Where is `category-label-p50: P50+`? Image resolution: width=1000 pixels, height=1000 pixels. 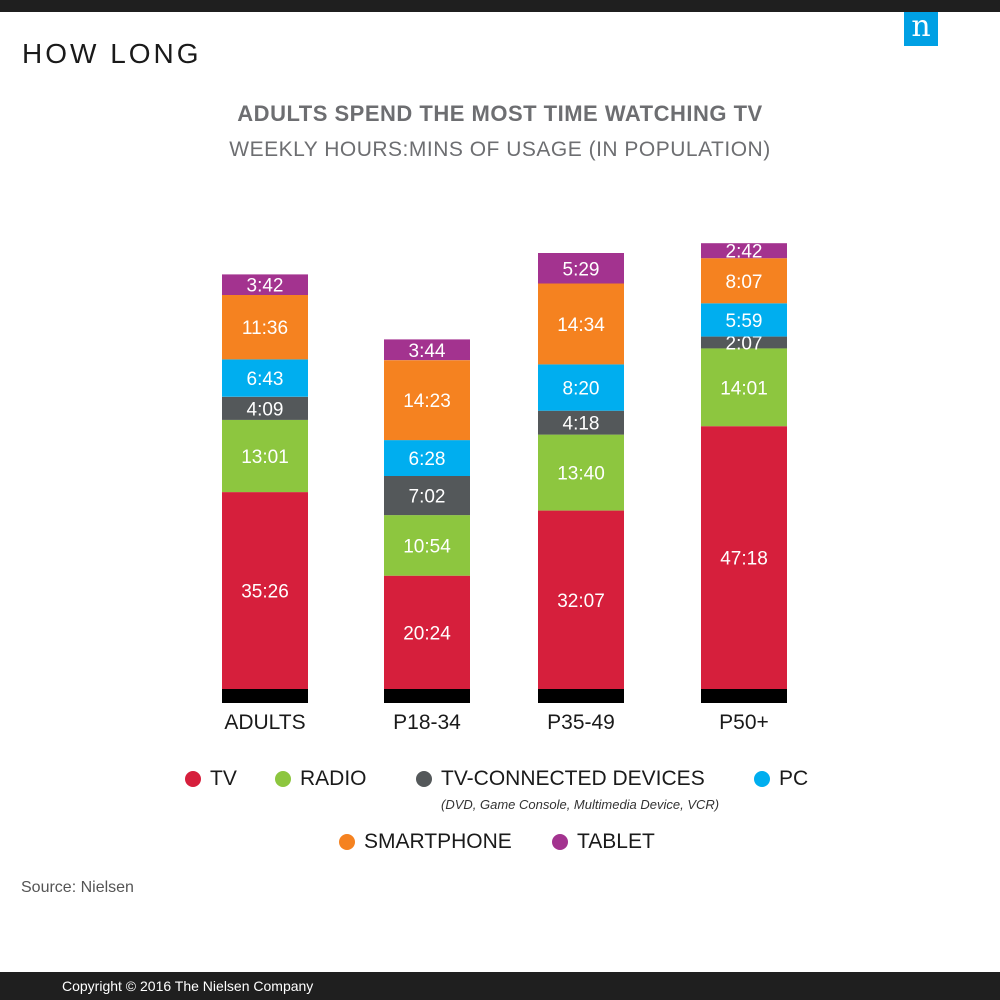 category-label-p50: P50+ is located at coordinates (744, 722).